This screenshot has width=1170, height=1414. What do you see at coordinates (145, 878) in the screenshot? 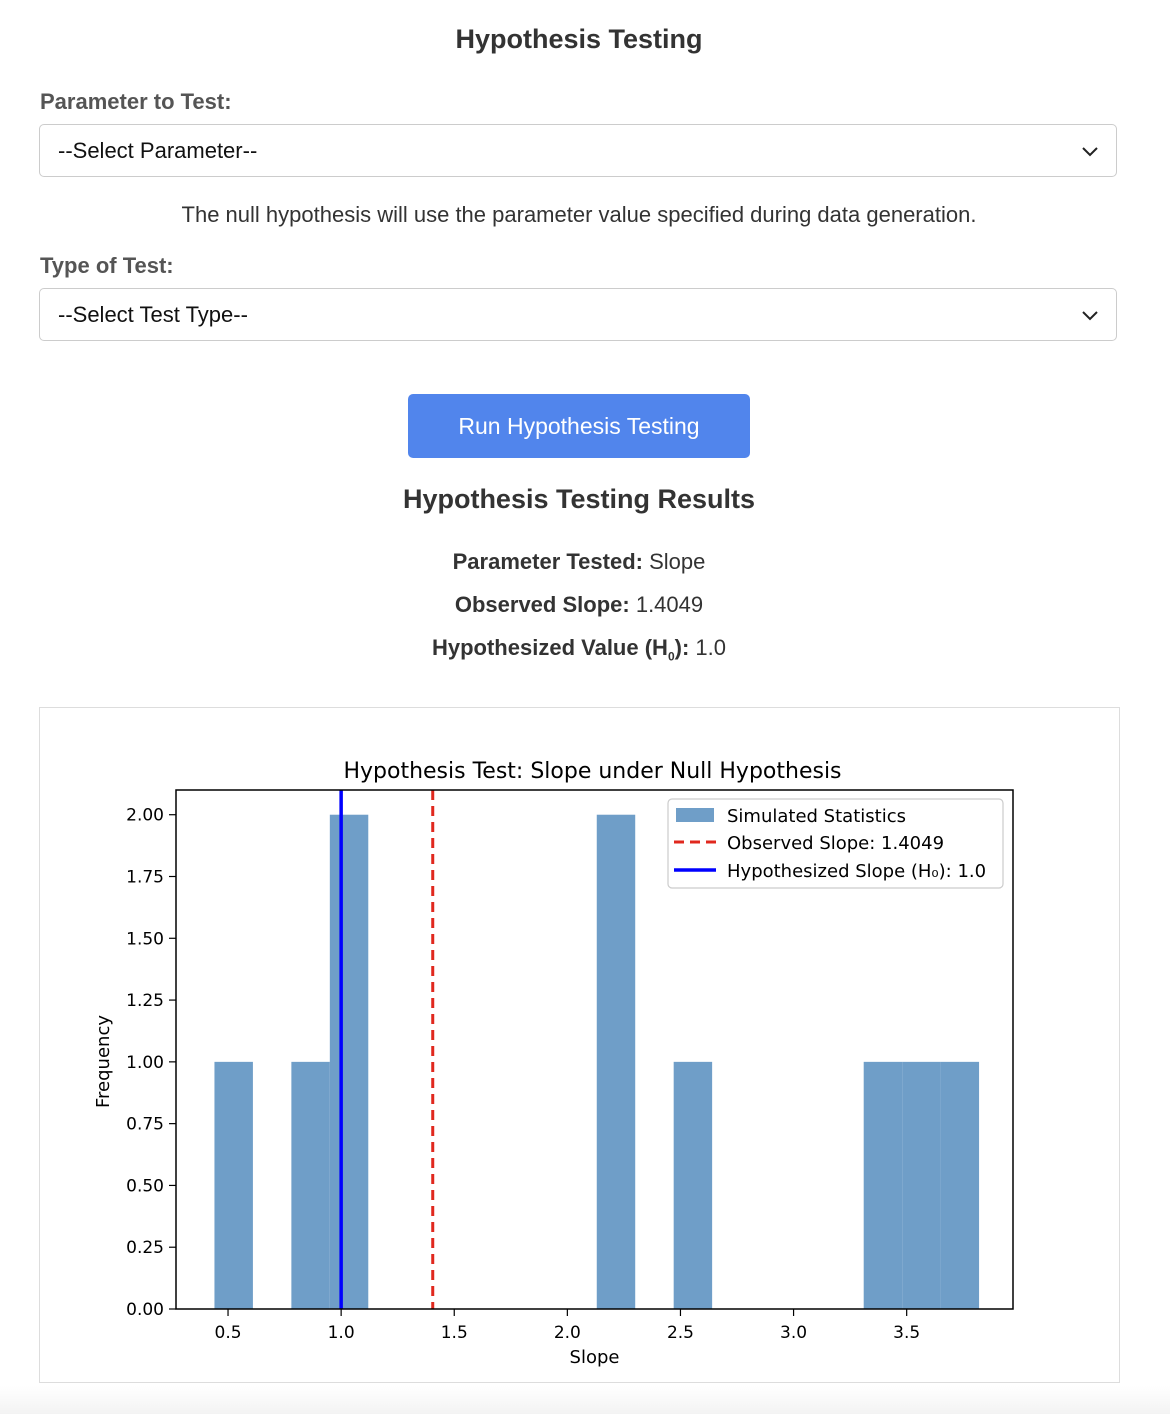
I see `y-tick-label: 1.75` at bounding box center [145, 878].